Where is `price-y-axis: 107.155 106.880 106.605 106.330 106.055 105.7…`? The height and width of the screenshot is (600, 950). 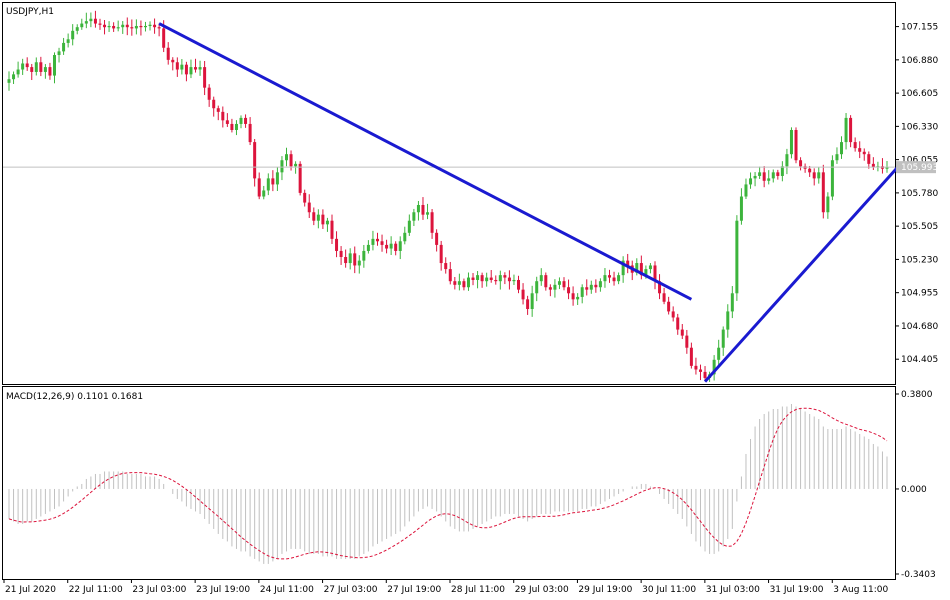
price-y-axis: 107.155 106.880 106.605 106.330 106.055 105.7… is located at coordinates (916, 194).